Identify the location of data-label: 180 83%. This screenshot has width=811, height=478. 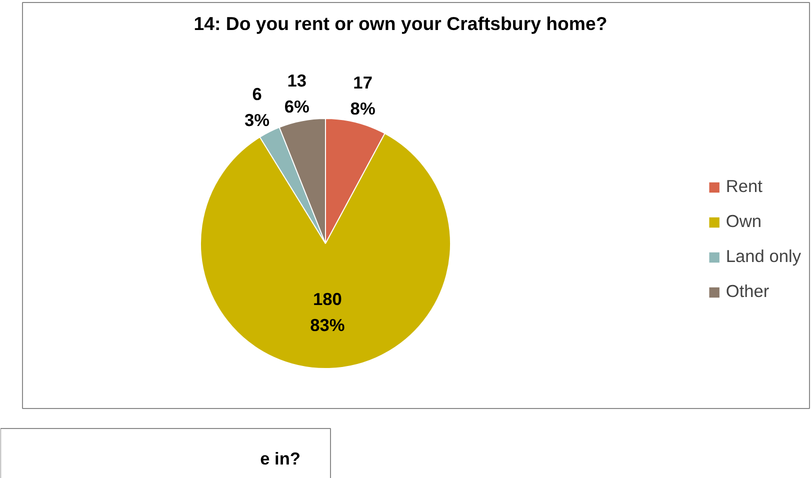
(327, 312).